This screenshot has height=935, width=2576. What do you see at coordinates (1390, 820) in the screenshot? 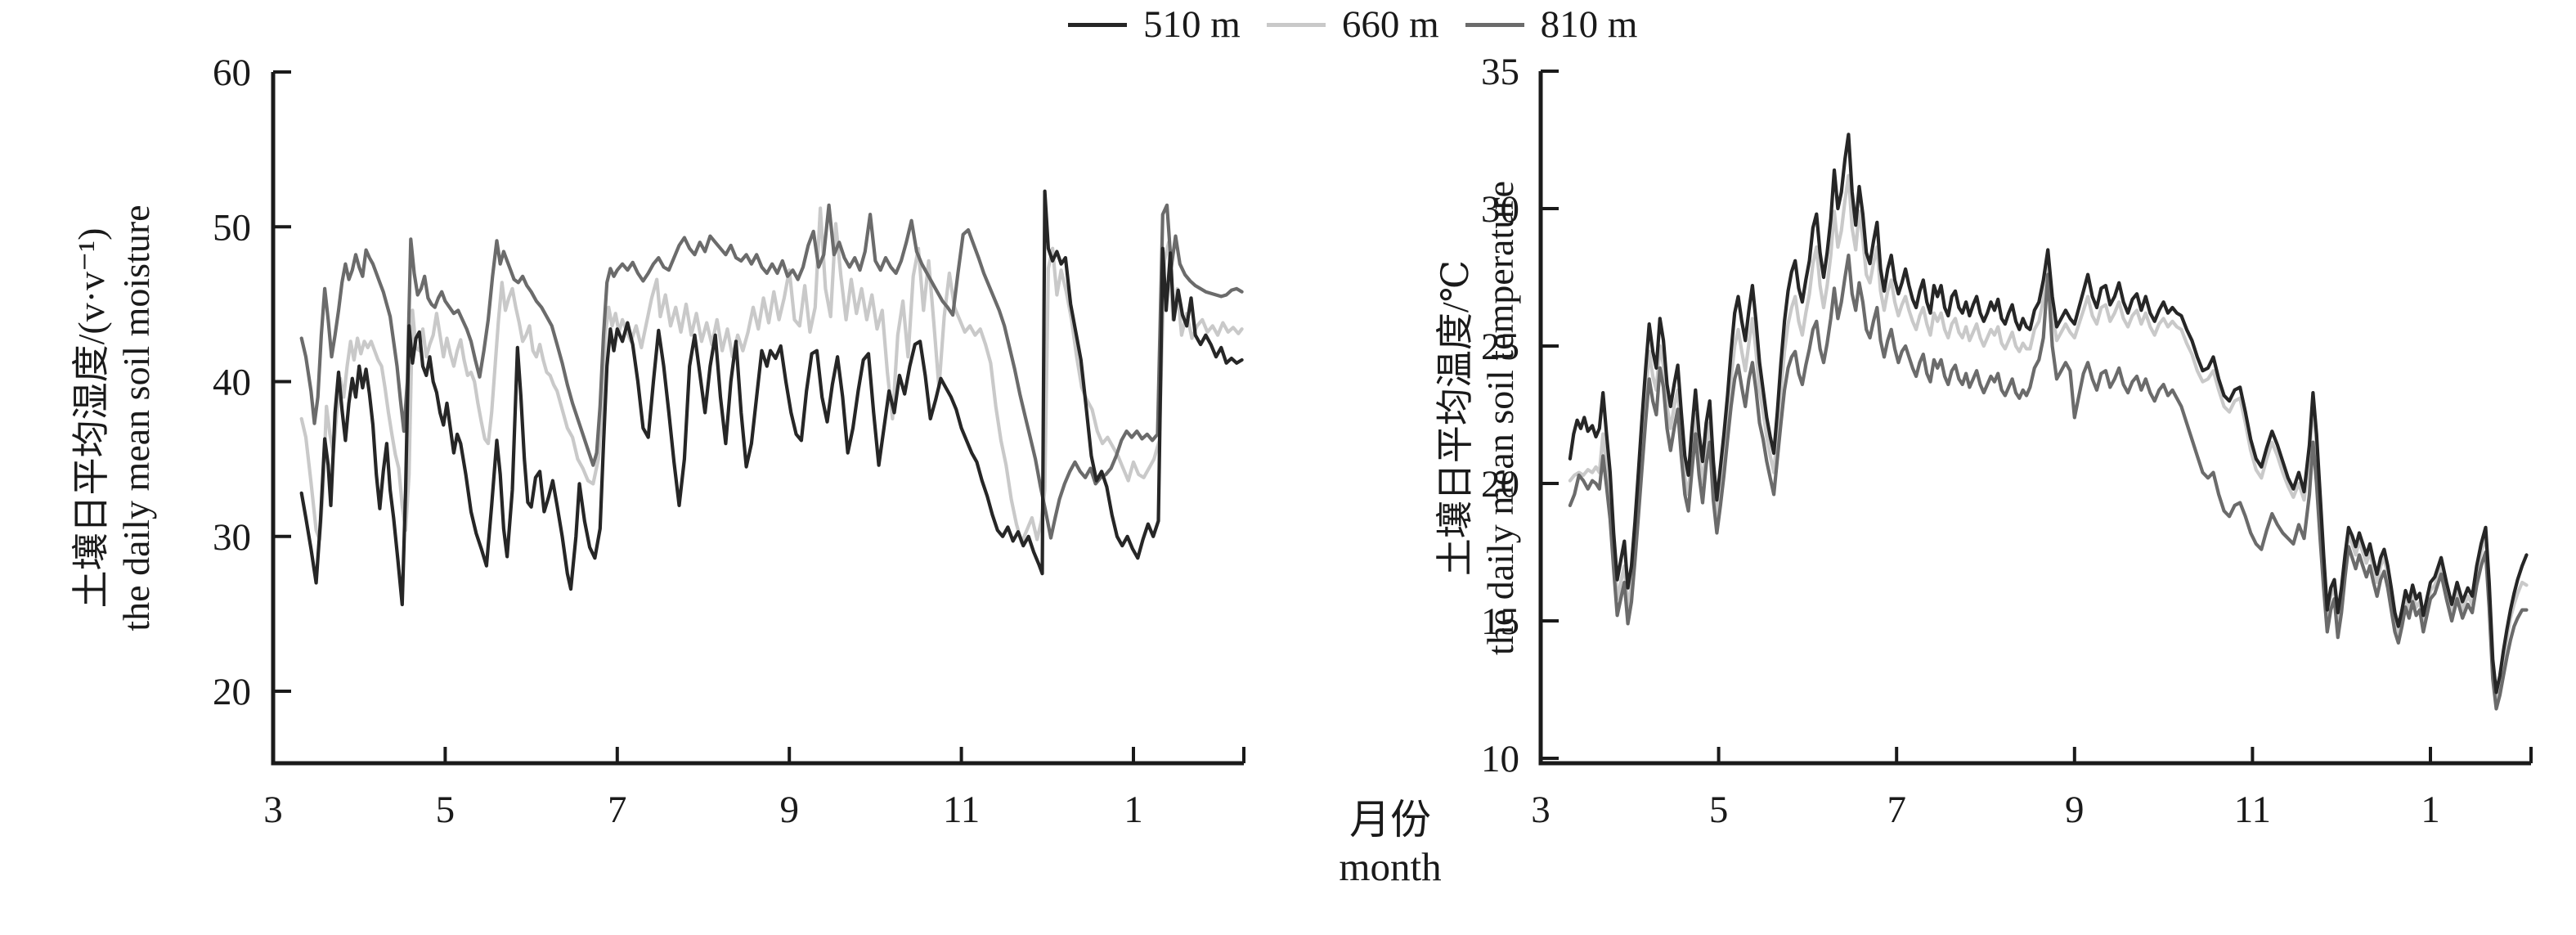
I see `x-axis-label-zh: 月份` at bounding box center [1390, 820].